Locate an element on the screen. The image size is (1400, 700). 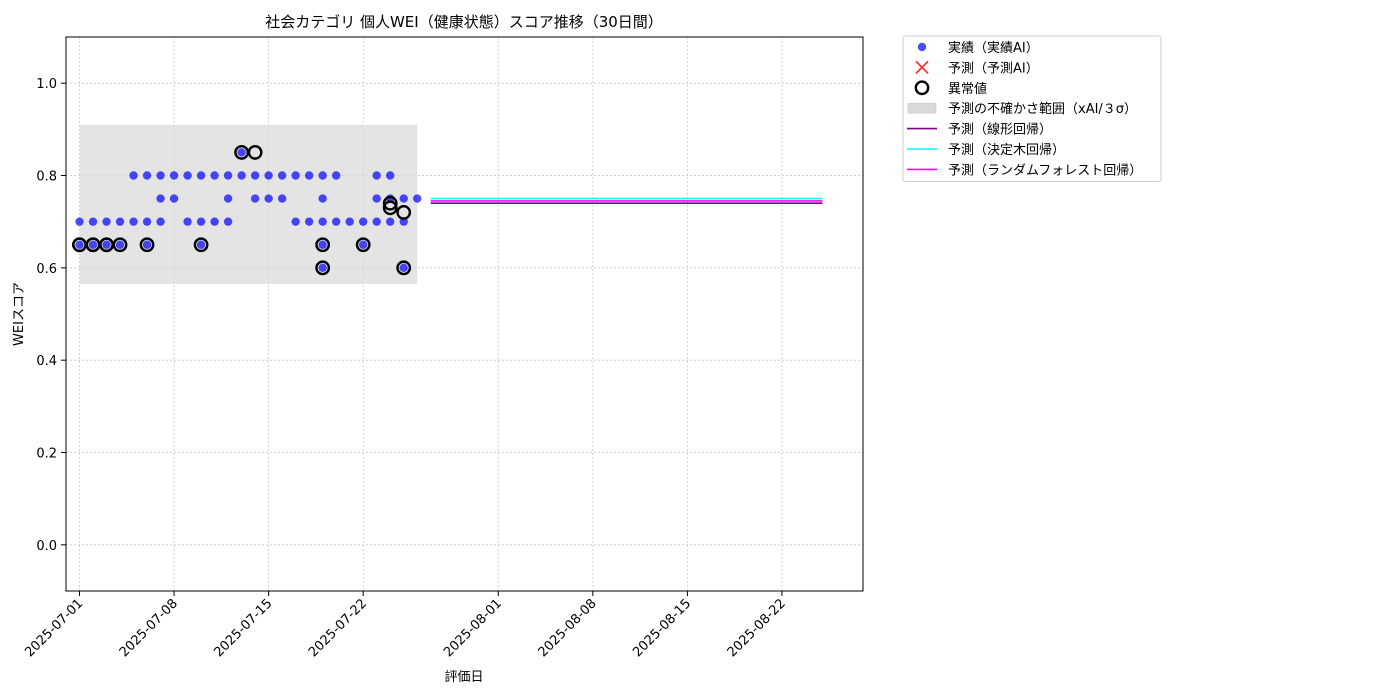
chart-title: 社会カテゴリ 個人WEI（健康状態）スコア推移（30日間） is located at coordinates (464, 22).